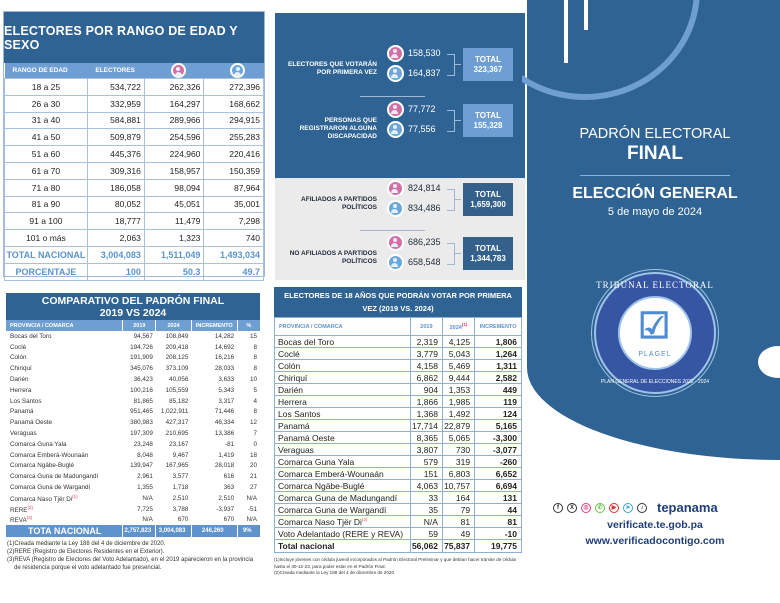 Image resolution: width=780 pixels, height=603 pixels. What do you see at coordinates (224, 434) in the screenshot?
I see `table-cell: 13,386` at bounding box center [224, 434].